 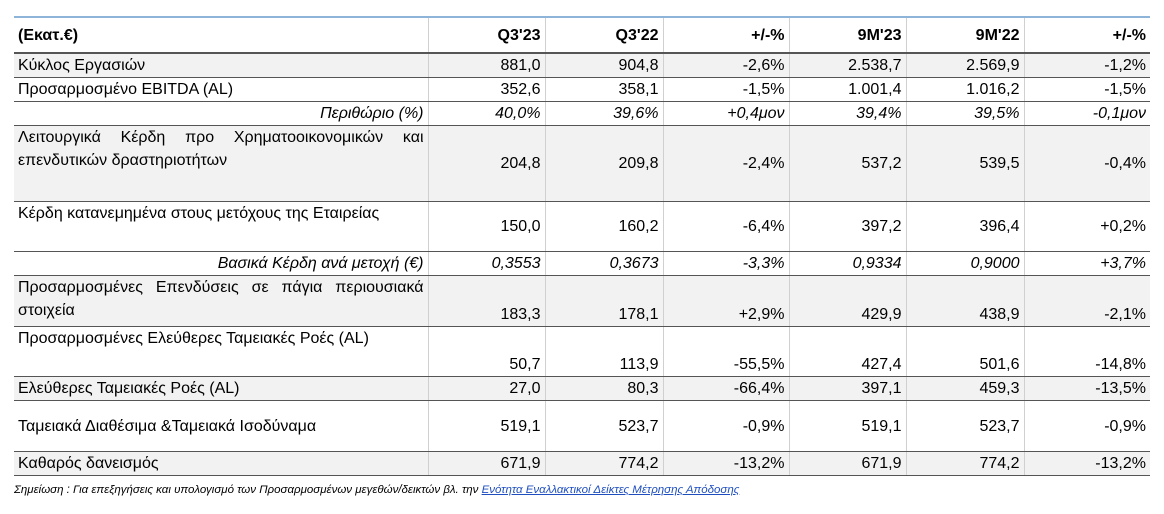 I want to click on value-cell: 2.569,9, so click(x=964, y=65).